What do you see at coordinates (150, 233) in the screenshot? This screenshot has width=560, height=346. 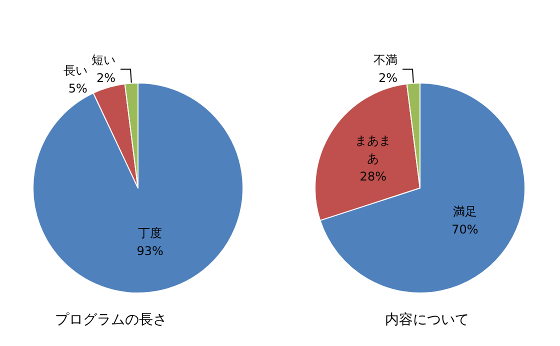 I see `slice-label: 丁度` at bounding box center [150, 233].